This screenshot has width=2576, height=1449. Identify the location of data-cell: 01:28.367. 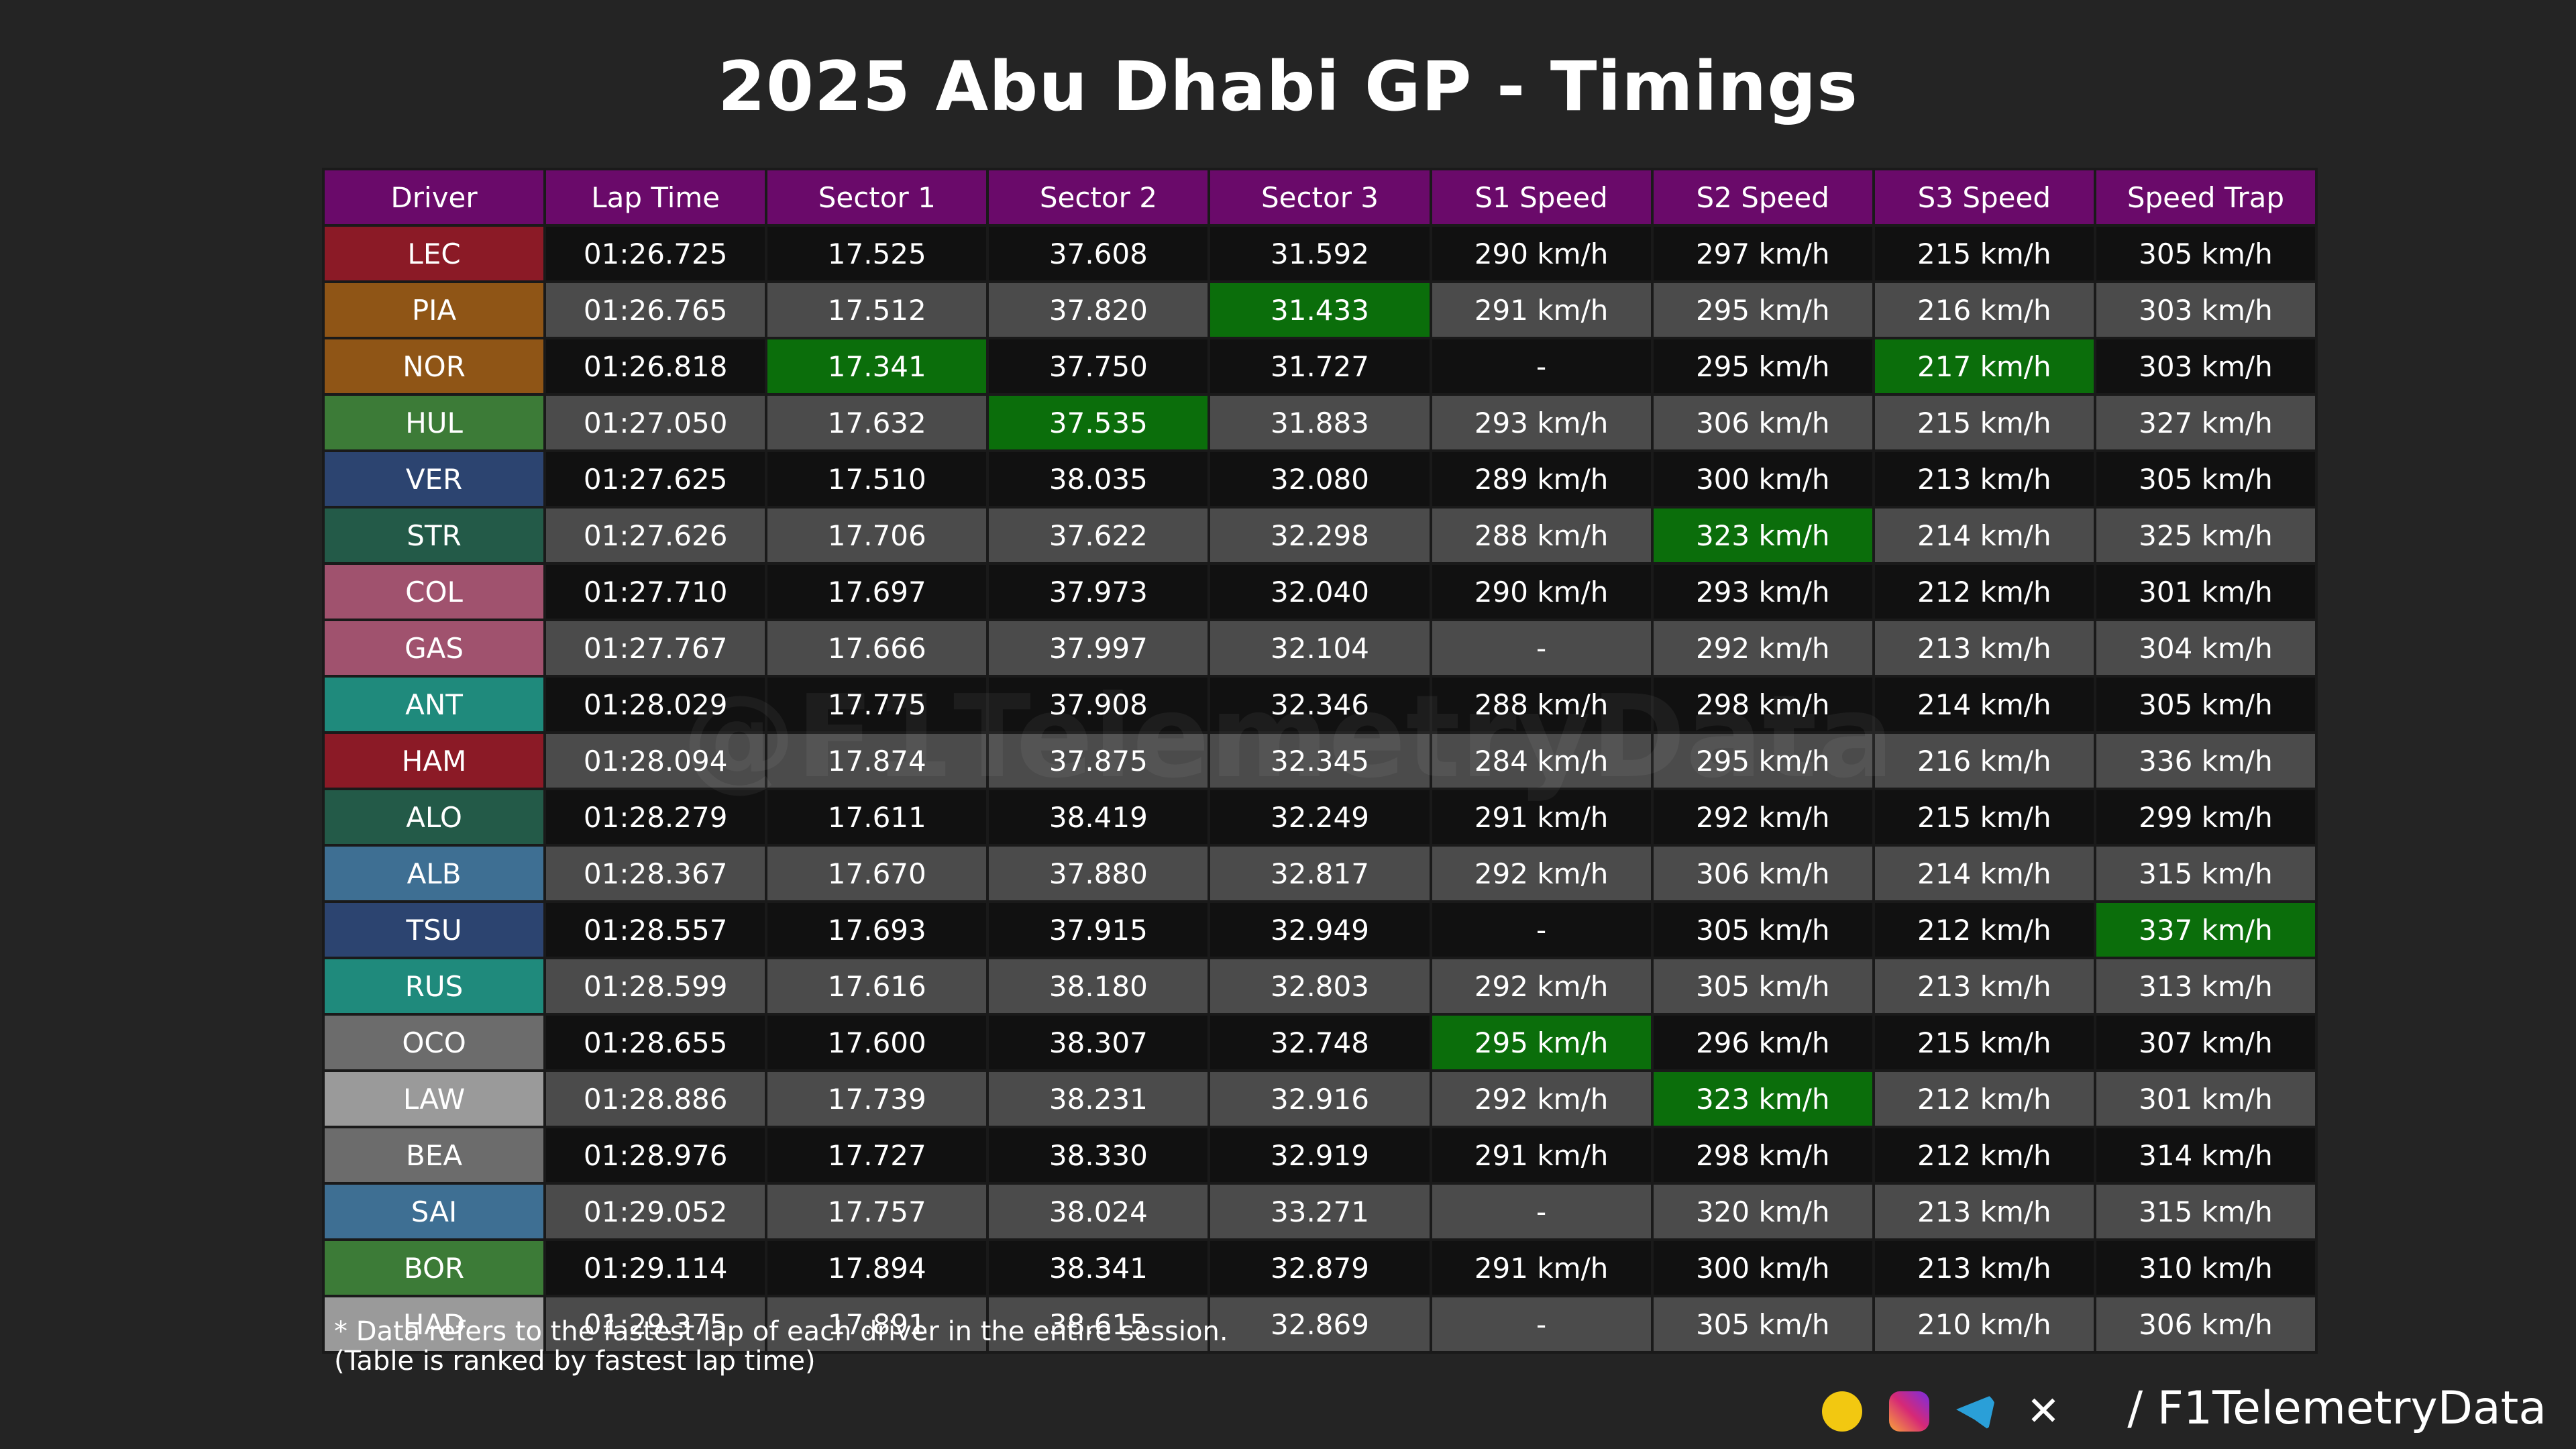
(655, 873).